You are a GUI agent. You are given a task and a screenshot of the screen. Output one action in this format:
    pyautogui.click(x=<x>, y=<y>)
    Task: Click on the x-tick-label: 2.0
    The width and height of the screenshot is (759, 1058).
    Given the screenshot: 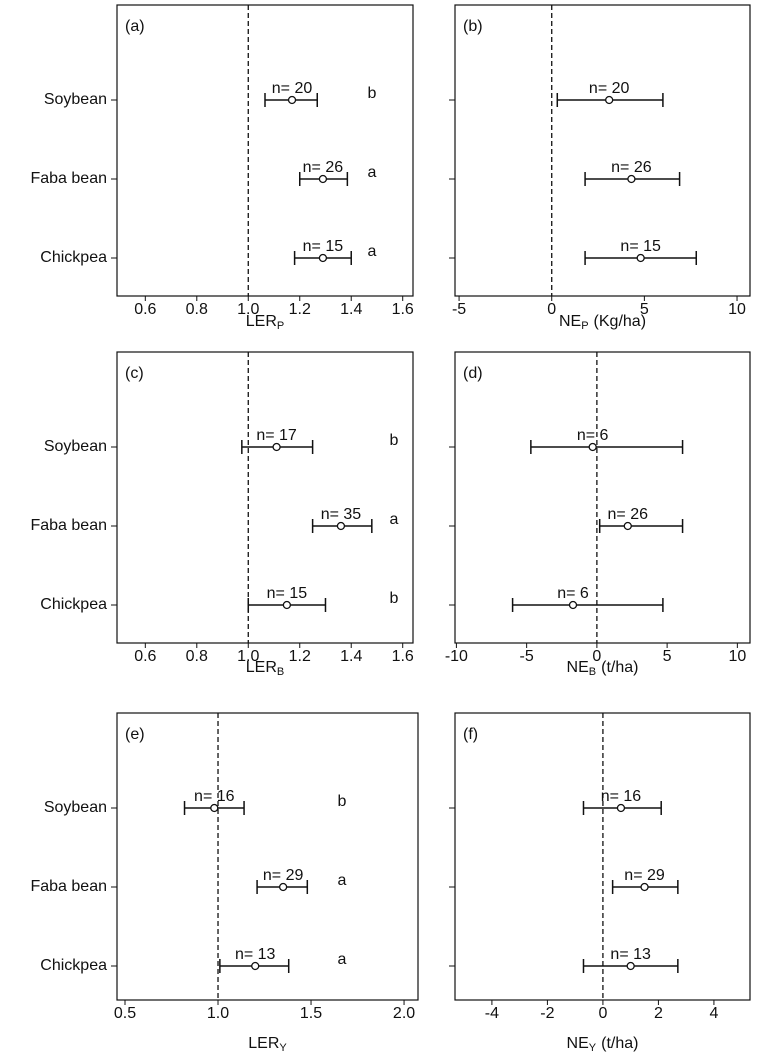 What is the action you would take?
    pyautogui.click(x=404, y=1013)
    